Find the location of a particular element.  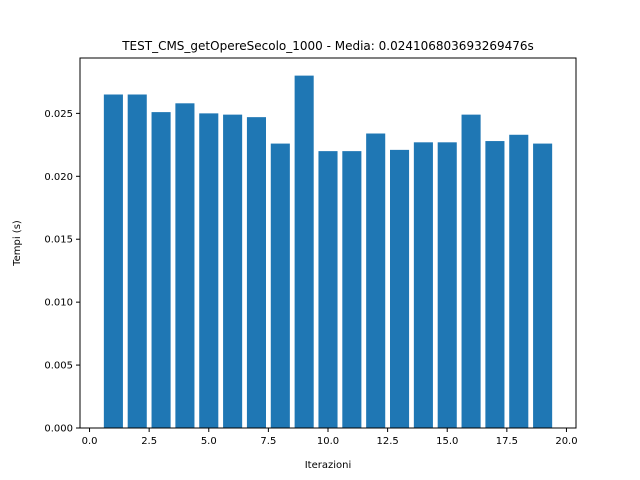

y-axis-ticks: 0.000 0.005 0.010 0.015 0.020 0.025 is located at coordinates (62, 272).